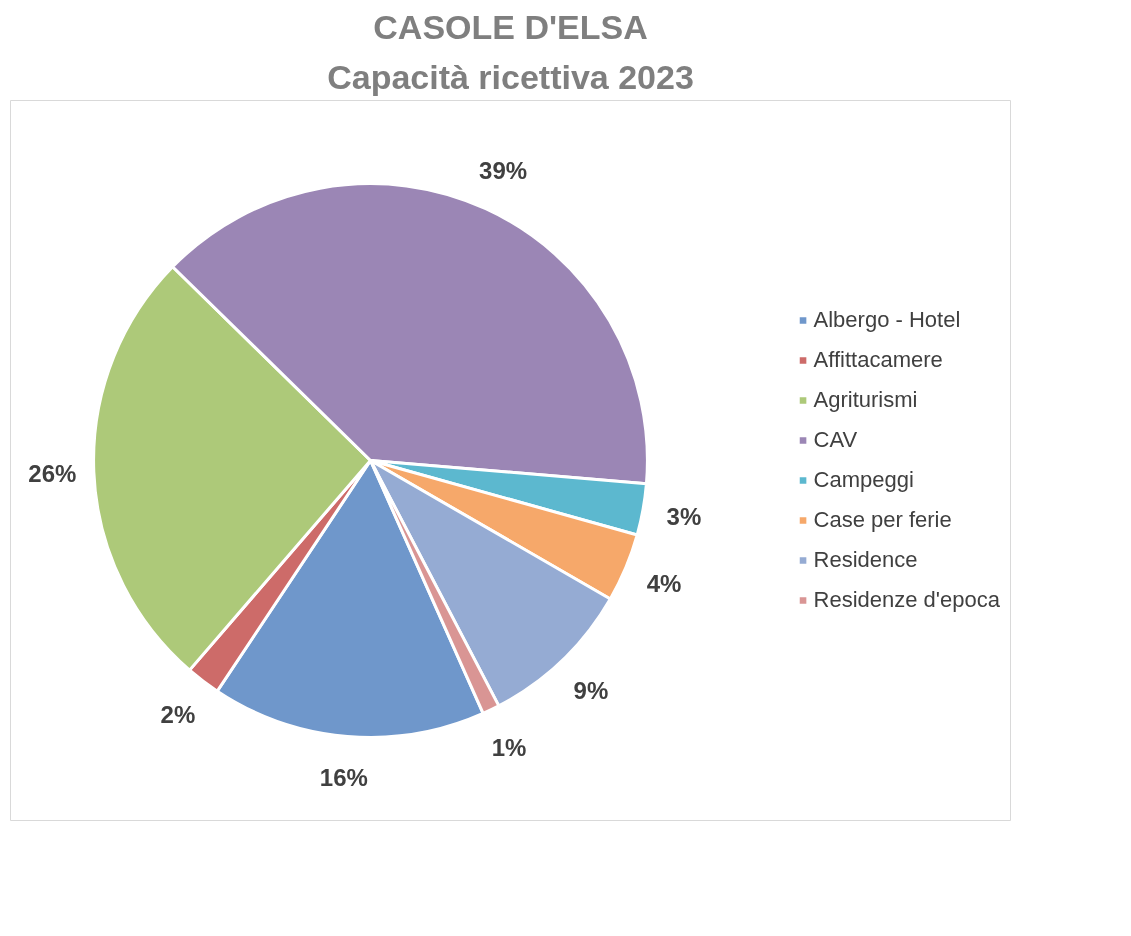 Image resolution: width=1131 pixels, height=936 pixels. I want to click on data-label: 39%, so click(503, 171).